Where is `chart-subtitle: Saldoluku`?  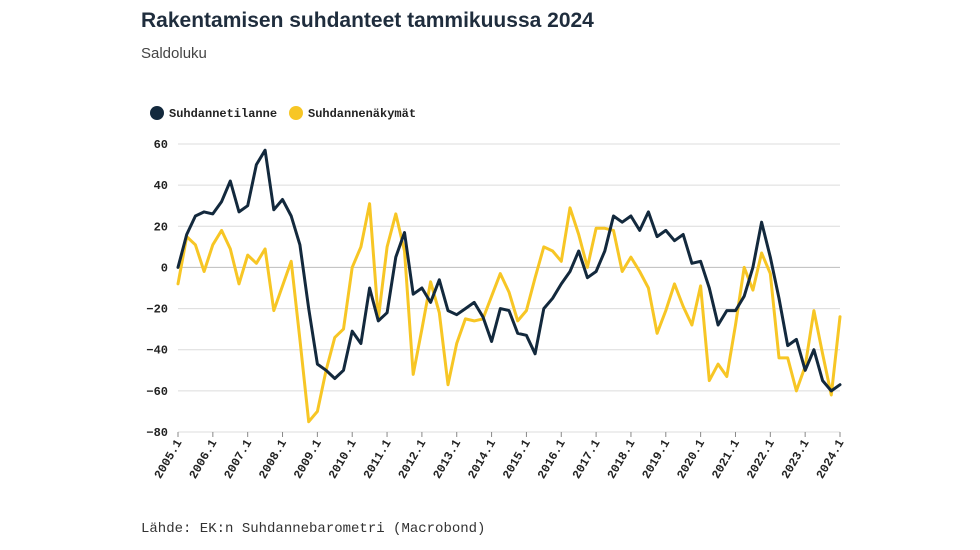 chart-subtitle: Saldoluku is located at coordinates (174, 53).